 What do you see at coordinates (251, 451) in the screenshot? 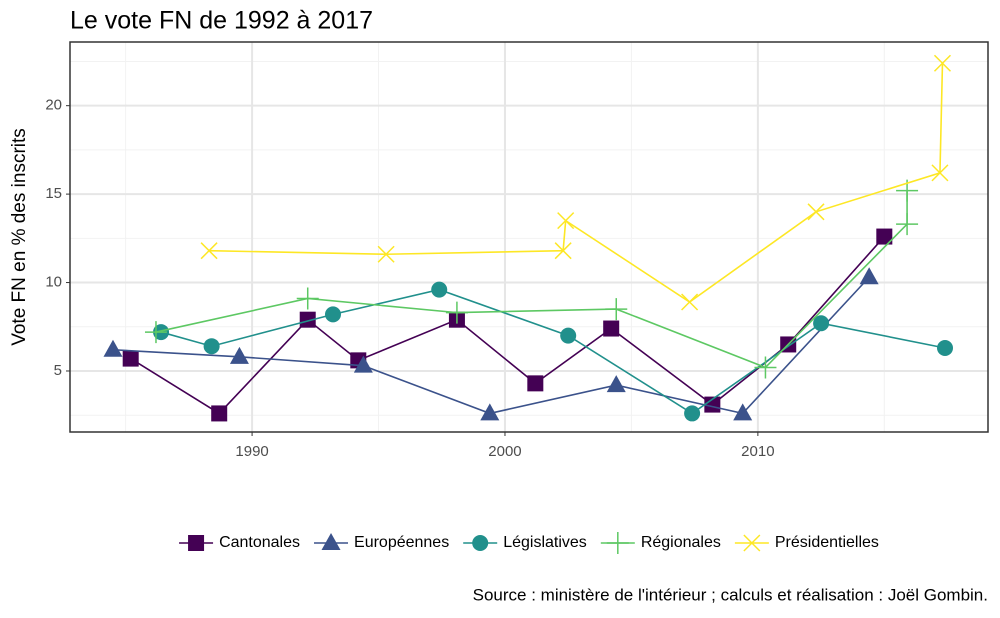
I see `x-tick-label: 1990` at bounding box center [251, 451].